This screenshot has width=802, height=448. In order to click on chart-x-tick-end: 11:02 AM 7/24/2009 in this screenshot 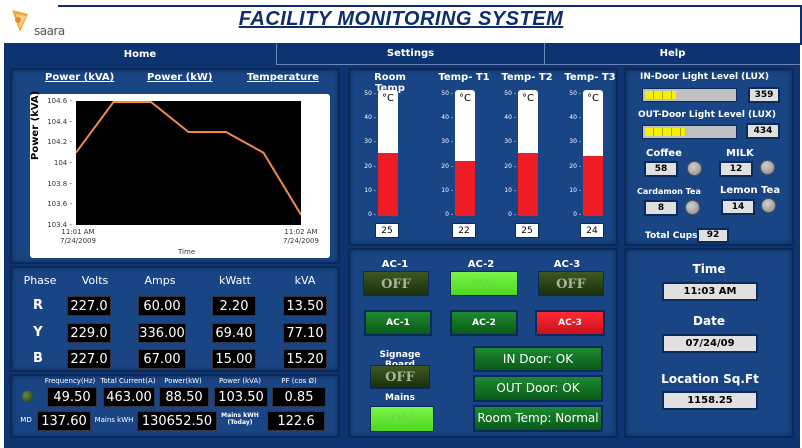, I will do `click(301, 237)`.